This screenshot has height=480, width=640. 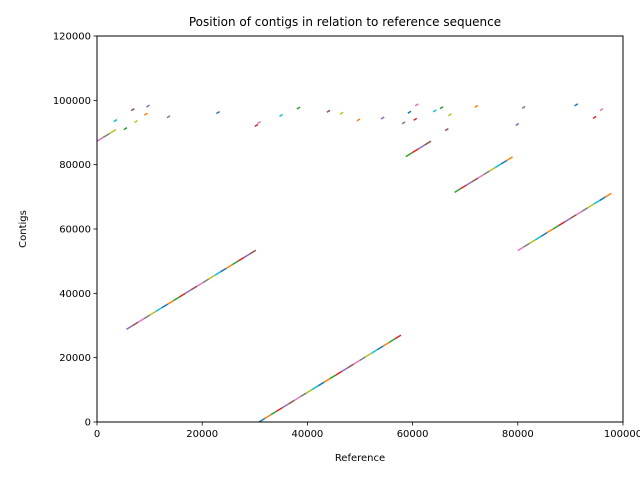 I want to click on x-tick-label: 60000, so click(x=413, y=434).